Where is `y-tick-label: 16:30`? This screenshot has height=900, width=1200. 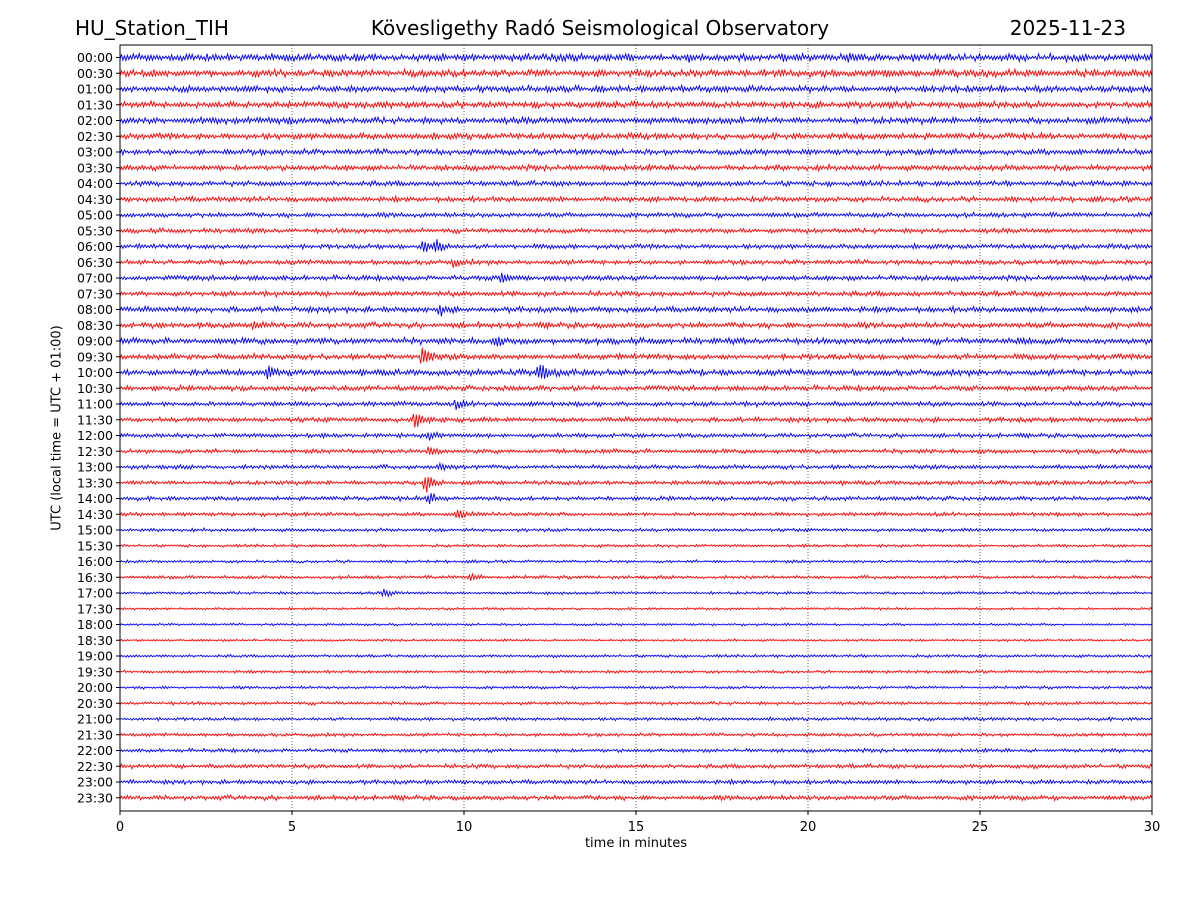
y-tick-label: 16:30 is located at coordinates (95, 577).